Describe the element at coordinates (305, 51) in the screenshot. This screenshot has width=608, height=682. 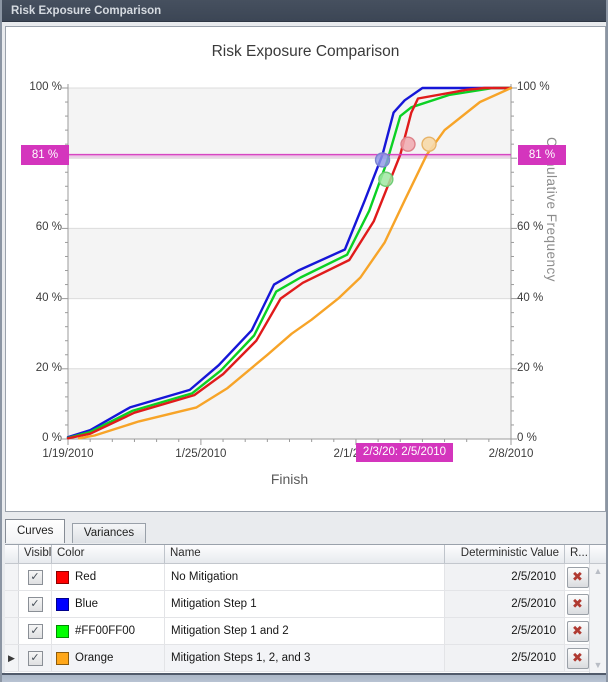
I see `chart-title: Risk Exposure Comparison` at that location.